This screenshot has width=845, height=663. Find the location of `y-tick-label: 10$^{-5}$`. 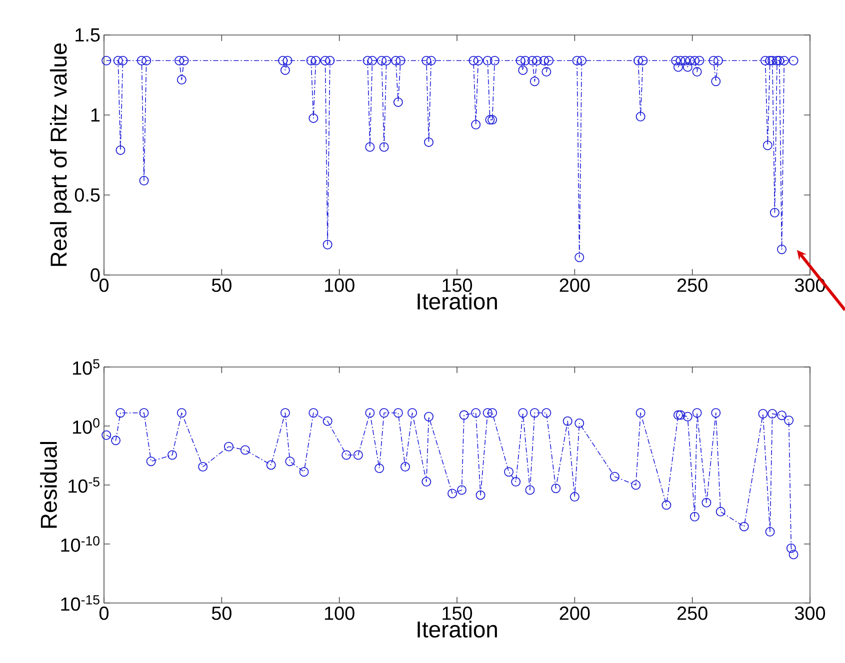

y-tick-label: 10$^{-5}$ is located at coordinates (84, 485).